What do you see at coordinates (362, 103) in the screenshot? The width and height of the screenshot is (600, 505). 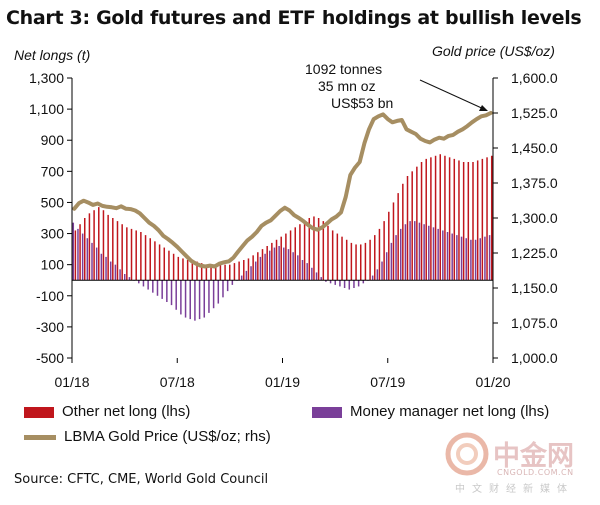 I see `annotation-line-3: US$53 bn` at bounding box center [362, 103].